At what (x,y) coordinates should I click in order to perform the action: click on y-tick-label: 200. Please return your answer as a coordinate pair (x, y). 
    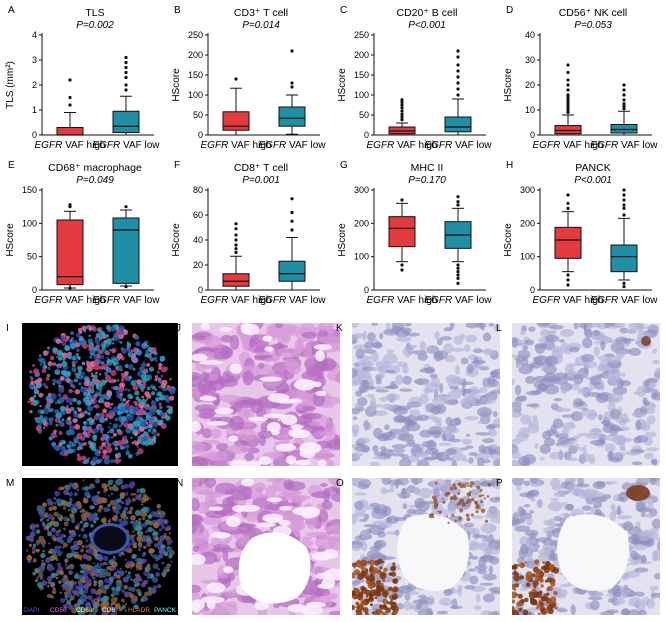
    Looking at the image, I should click on (361, 55).